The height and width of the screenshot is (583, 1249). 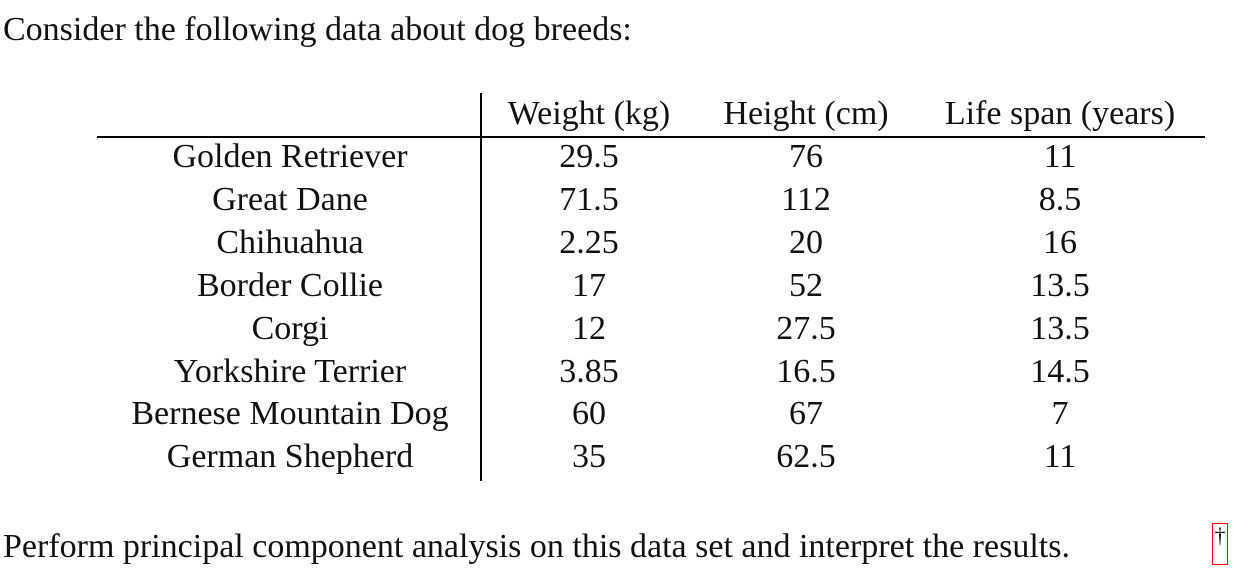 What do you see at coordinates (290, 414) in the screenshot?
I see `row-label: Bernese Mountain Dog` at bounding box center [290, 414].